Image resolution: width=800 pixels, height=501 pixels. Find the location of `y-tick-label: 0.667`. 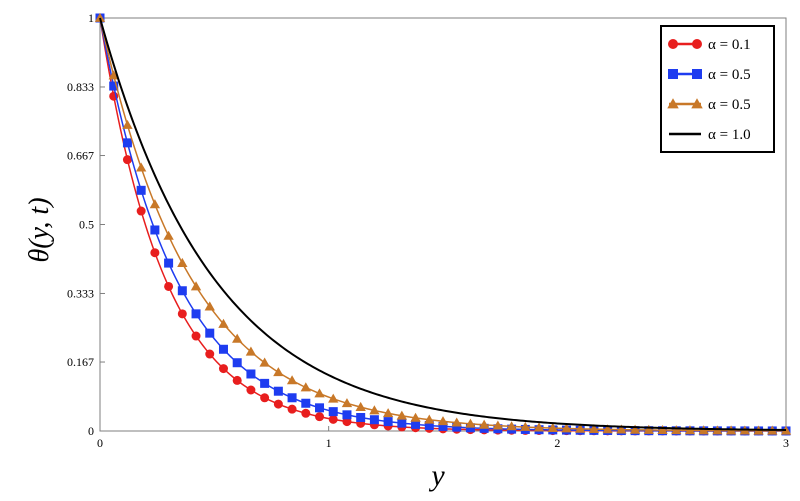

y-tick-label: 0.667 is located at coordinates (80, 156).